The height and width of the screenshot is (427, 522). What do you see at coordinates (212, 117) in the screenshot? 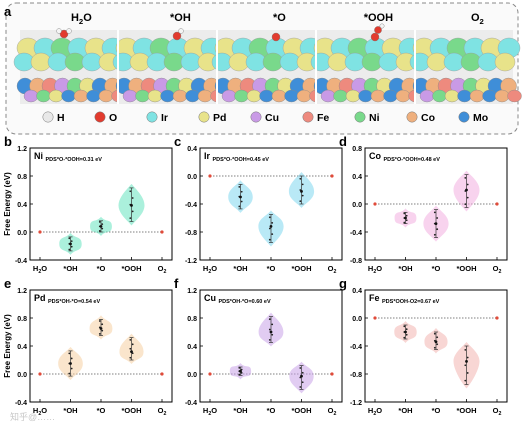
I see `legend-item-pd: Pd` at bounding box center [212, 117].